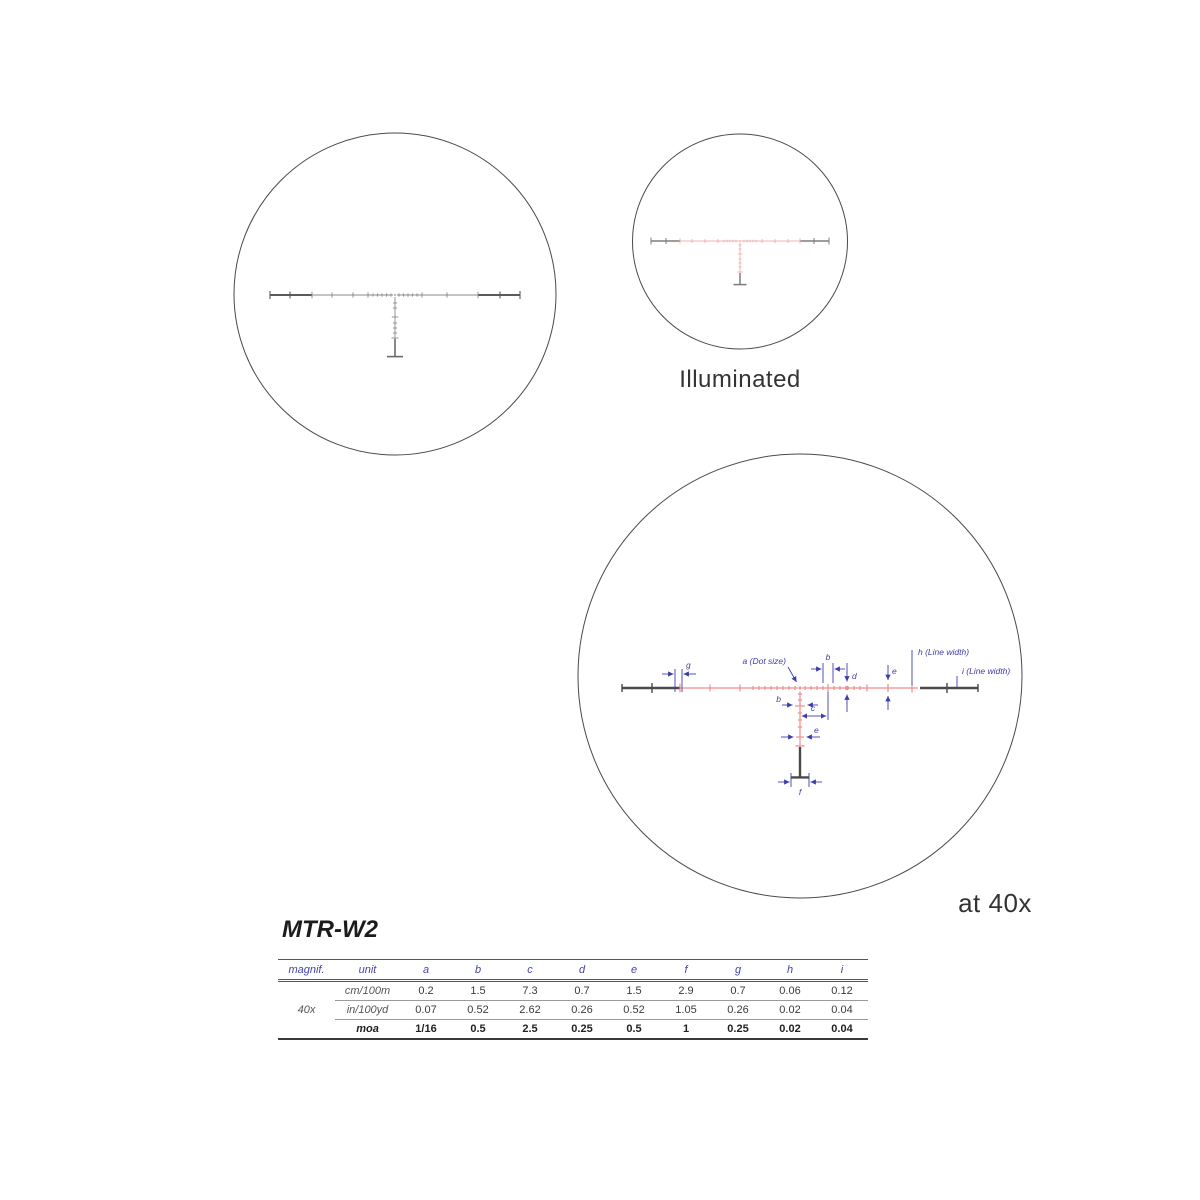 This screenshot has height=1200, width=1200. I want to click on reticle-figure-standard, so click(395, 294).